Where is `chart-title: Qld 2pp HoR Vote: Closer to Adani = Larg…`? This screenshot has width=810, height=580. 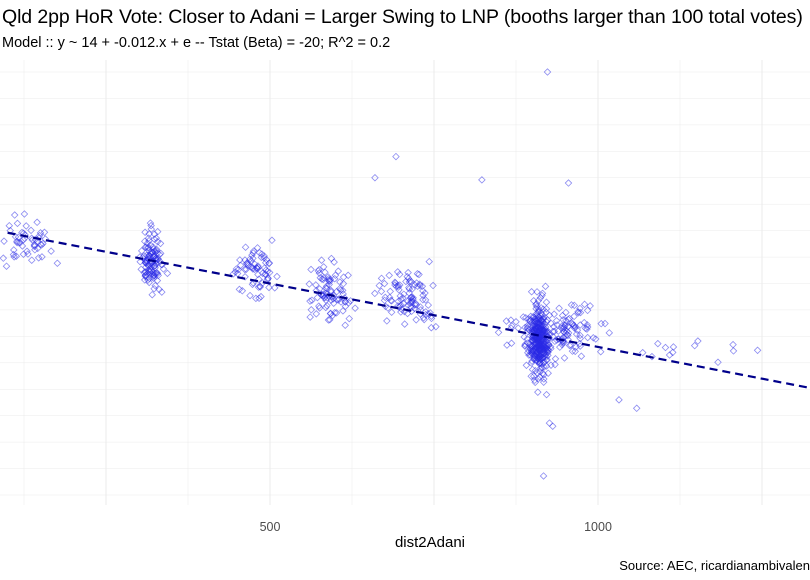
chart-title: Qld 2pp HoR Vote: Closer to Adani = Larg… is located at coordinates (402, 17).